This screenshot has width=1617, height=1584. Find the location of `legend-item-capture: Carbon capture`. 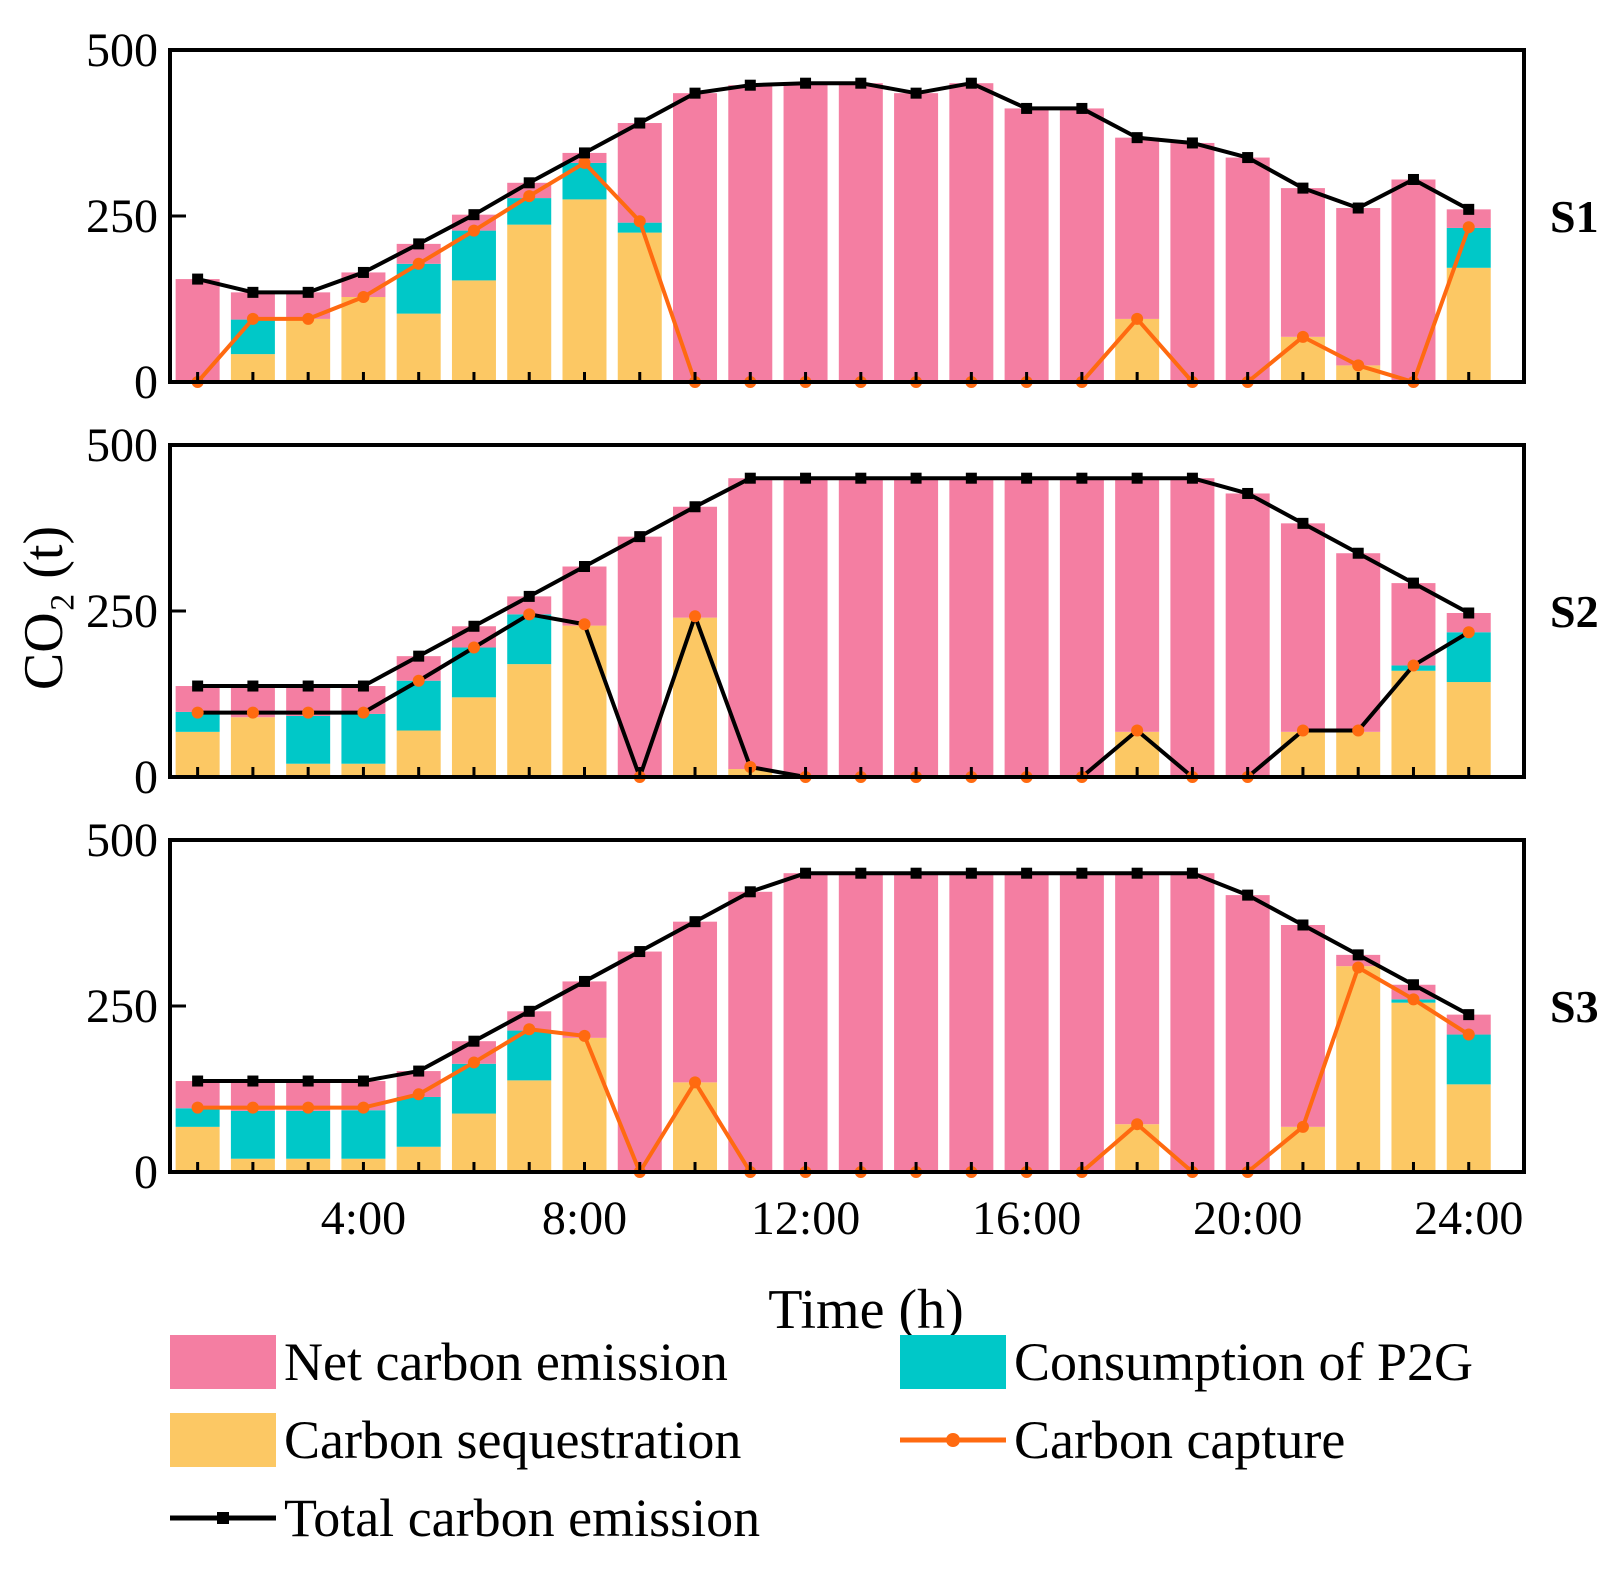

legend-item-capture: Carbon capture is located at coordinates (1122, 1440).